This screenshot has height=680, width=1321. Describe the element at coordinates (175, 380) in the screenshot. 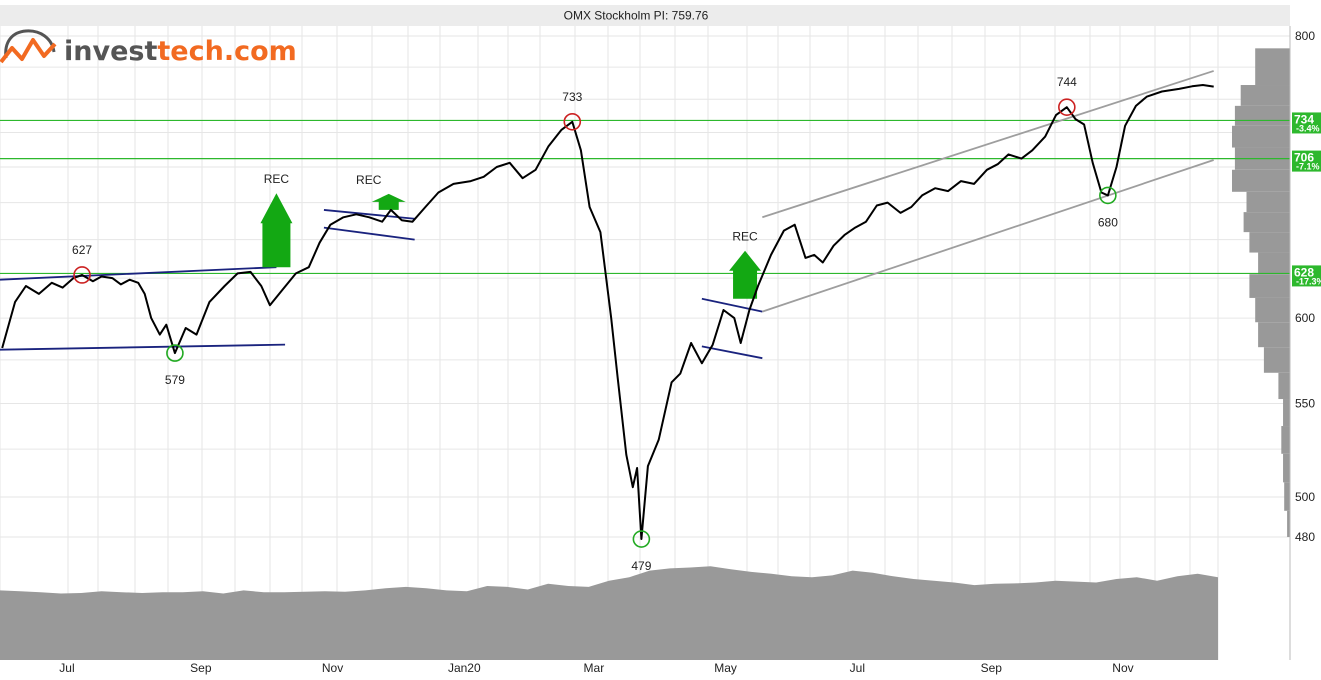

I see `trough-label: 579` at that location.